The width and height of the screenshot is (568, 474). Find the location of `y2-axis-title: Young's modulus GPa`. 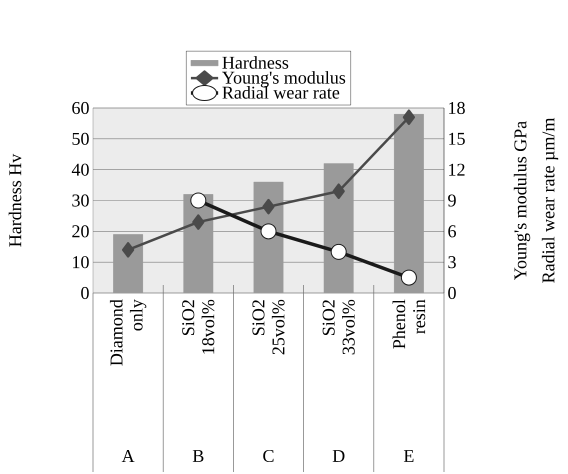

y2-axis-title: Young's modulus GPa is located at coordinates (522, 200).